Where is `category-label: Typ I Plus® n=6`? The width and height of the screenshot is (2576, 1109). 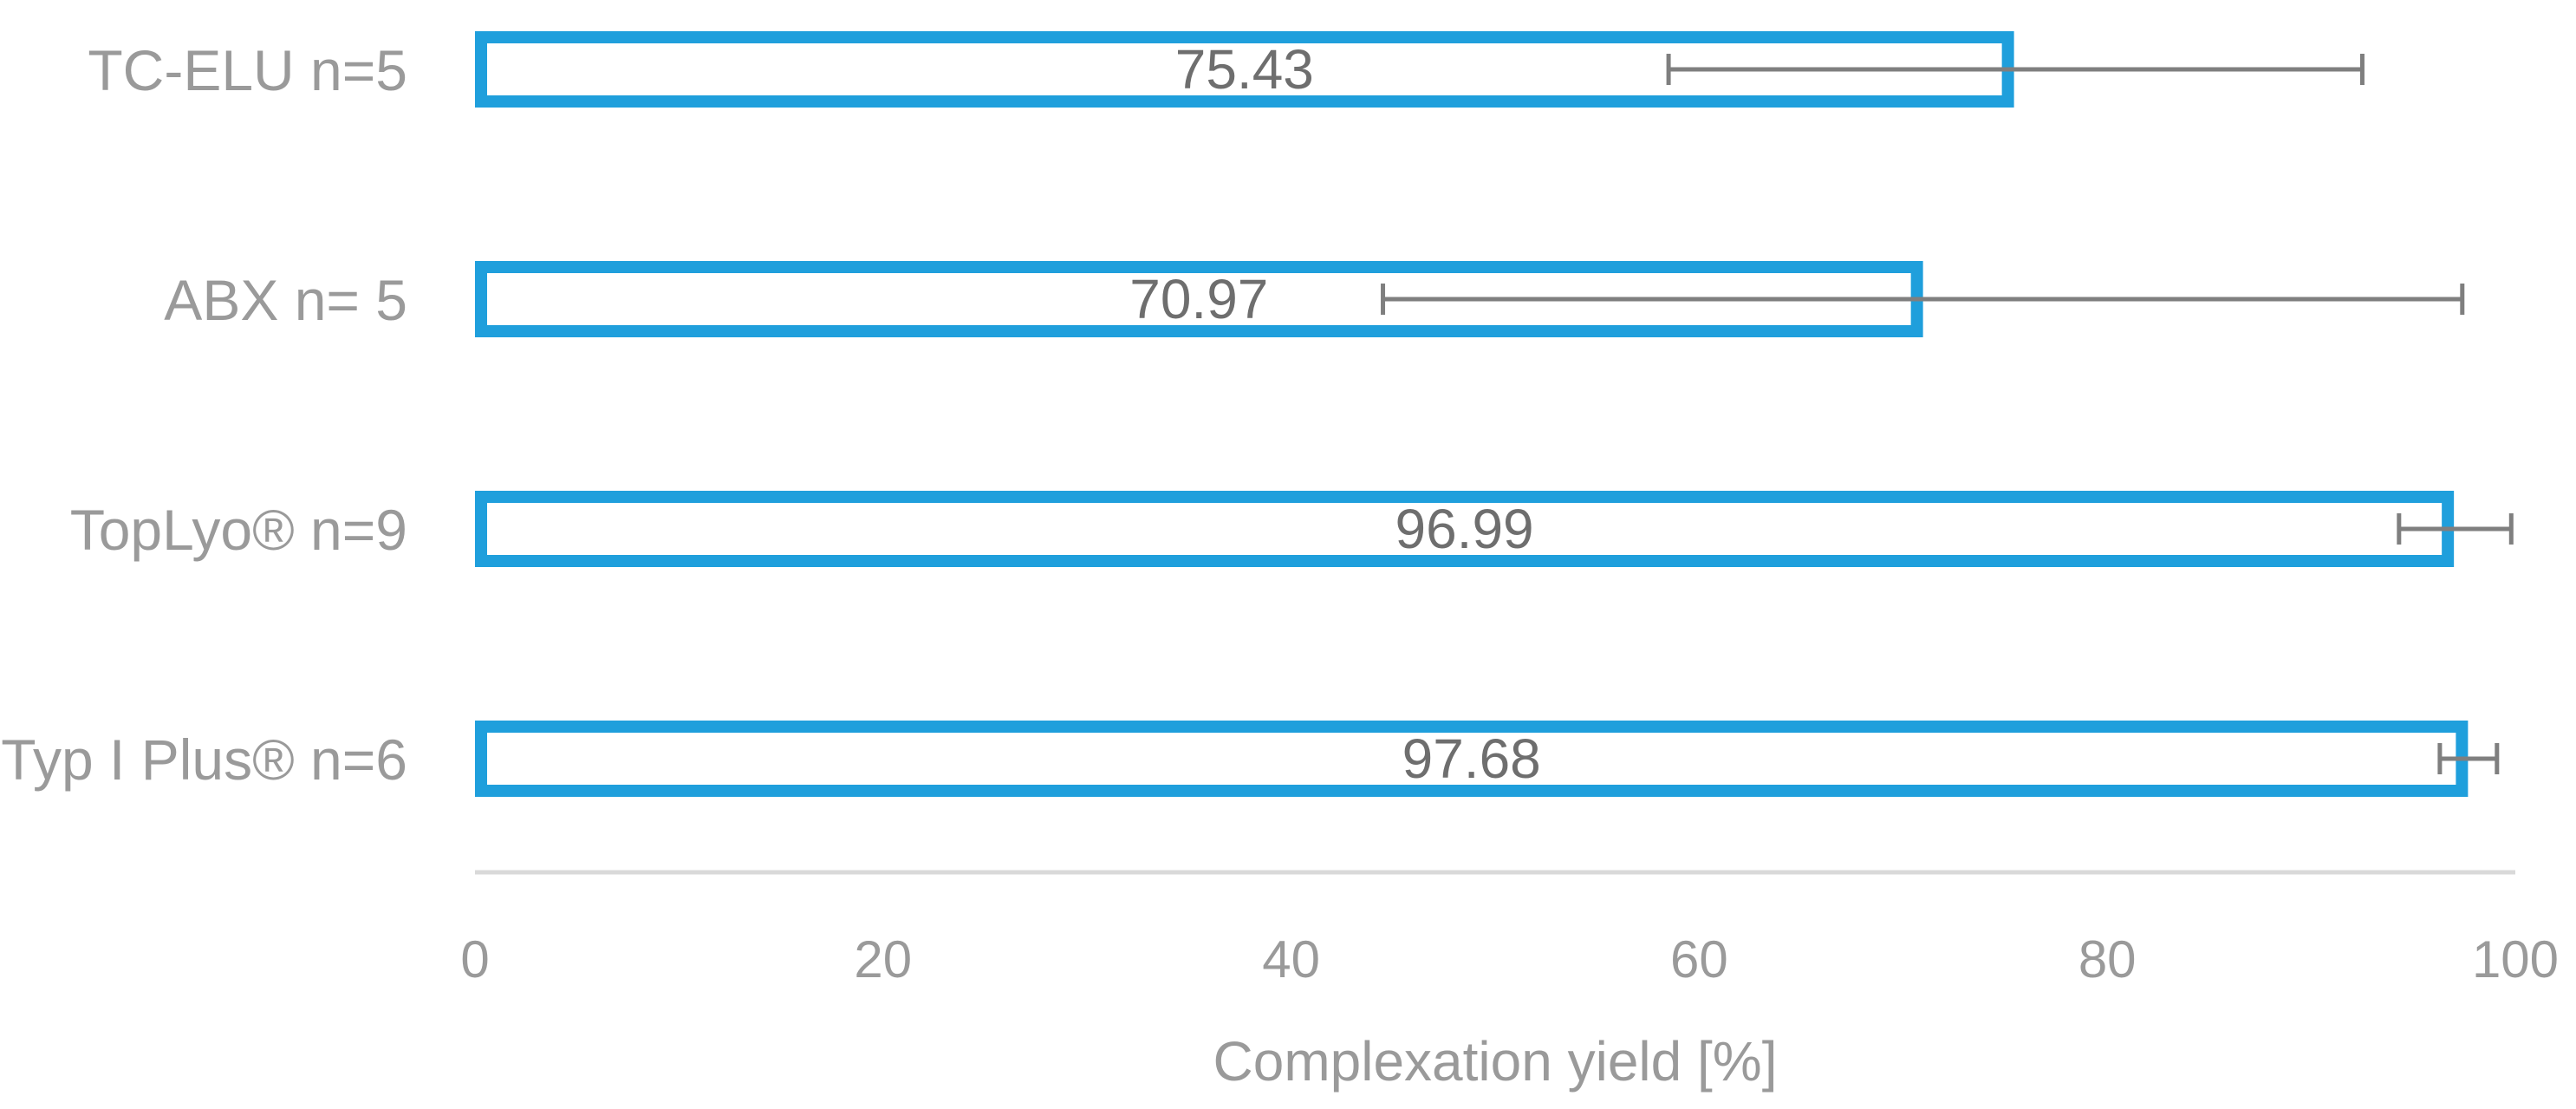 category-label: Typ I Plus® n=6 is located at coordinates (204, 760).